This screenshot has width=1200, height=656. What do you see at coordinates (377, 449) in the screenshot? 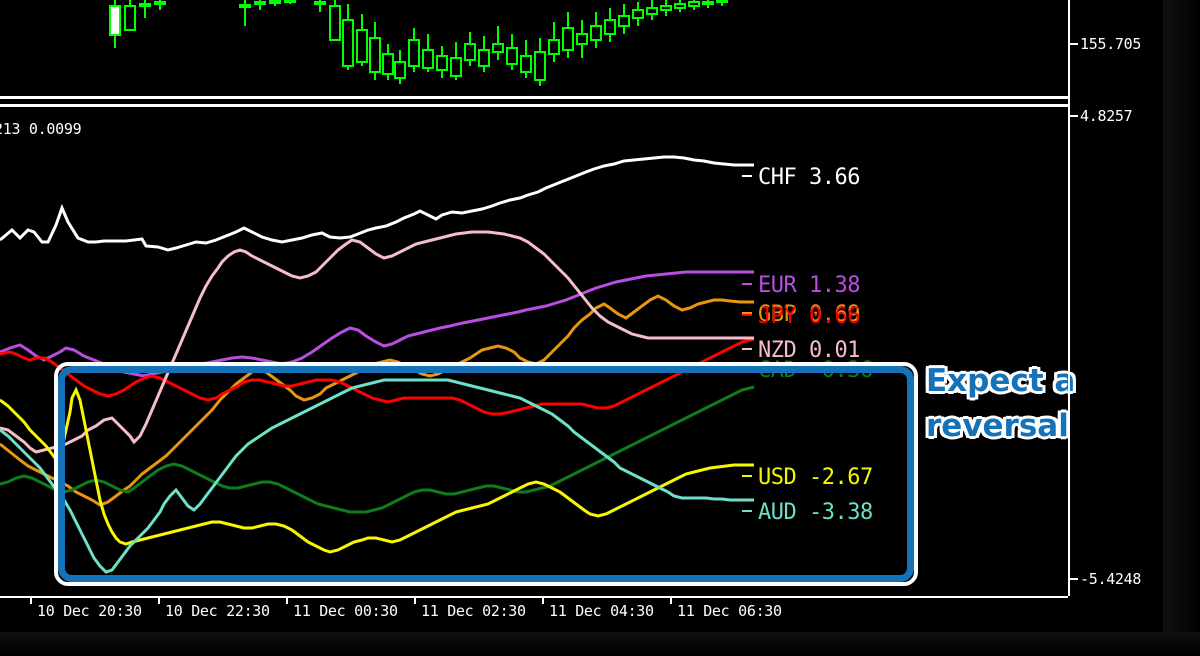
I see `series-line-cad` at bounding box center [377, 449].